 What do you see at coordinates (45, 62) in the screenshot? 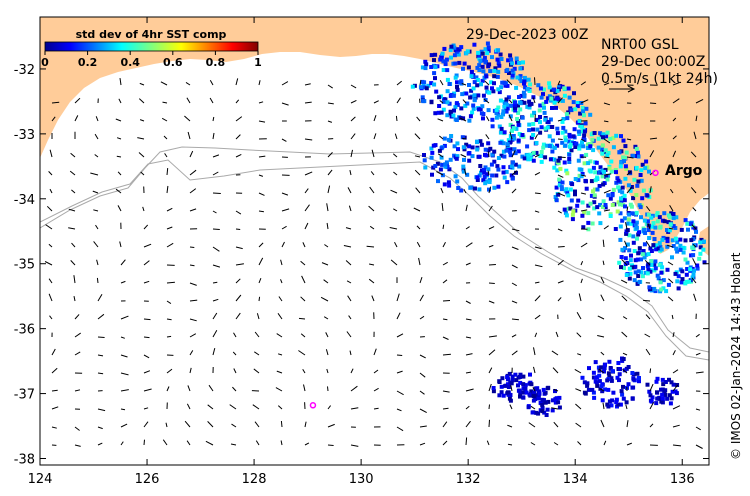
I see `colorbar-tick-label: 0` at bounding box center [45, 62].